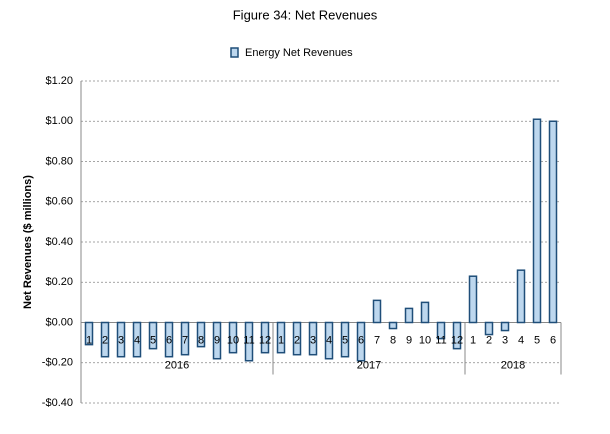  Describe the element at coordinates (59, 322) in the screenshot. I see `y-tick-label: $0.00` at that location.